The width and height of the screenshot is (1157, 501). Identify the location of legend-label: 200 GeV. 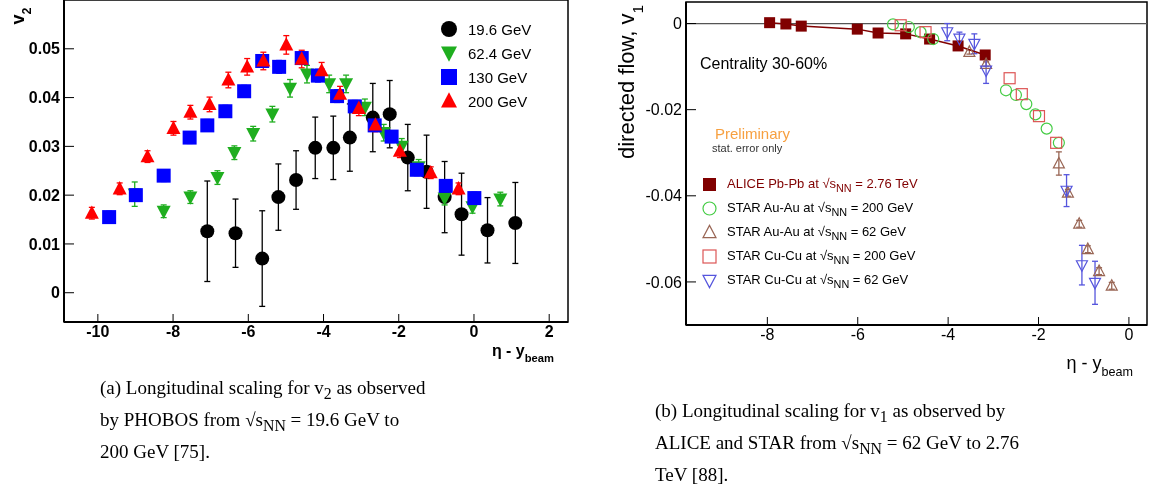
(498, 101).